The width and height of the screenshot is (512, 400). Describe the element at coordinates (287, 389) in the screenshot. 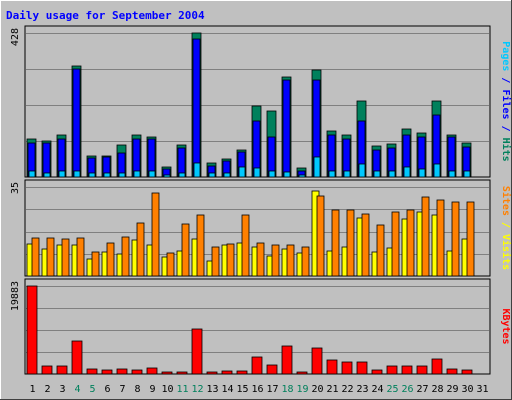

I see `x-label-day-18: 18` at that location.